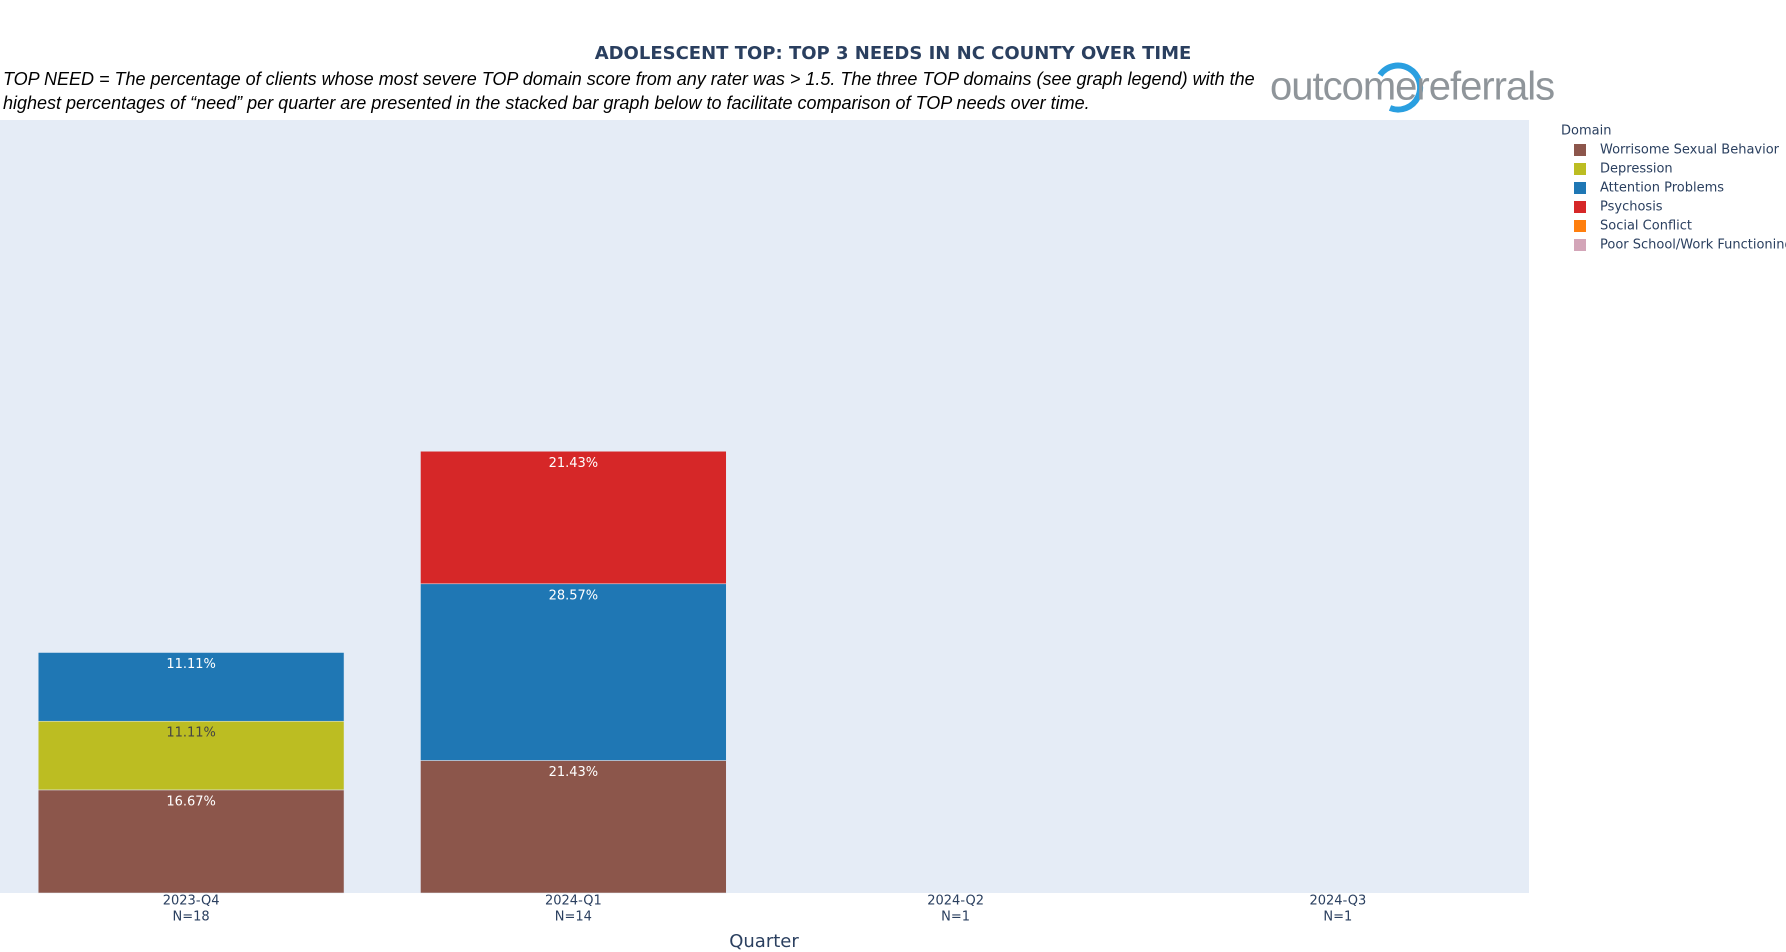  Describe the element at coordinates (1586, 131) in the screenshot. I see `legend-title: Domain` at that location.